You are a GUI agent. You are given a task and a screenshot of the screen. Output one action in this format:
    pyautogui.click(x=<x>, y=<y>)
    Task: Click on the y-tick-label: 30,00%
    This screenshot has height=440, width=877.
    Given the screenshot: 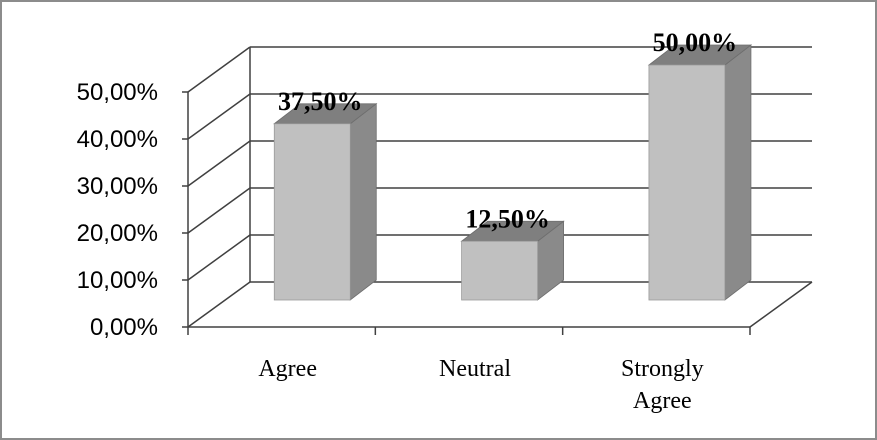 What is the action you would take?
    pyautogui.click(x=117, y=186)
    